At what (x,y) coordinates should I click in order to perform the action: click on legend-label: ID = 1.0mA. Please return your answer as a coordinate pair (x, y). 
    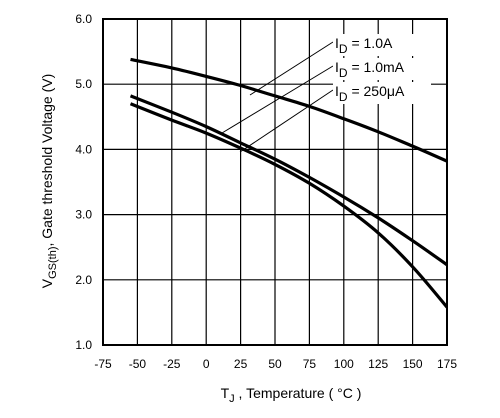
    Looking at the image, I should click on (370, 69).